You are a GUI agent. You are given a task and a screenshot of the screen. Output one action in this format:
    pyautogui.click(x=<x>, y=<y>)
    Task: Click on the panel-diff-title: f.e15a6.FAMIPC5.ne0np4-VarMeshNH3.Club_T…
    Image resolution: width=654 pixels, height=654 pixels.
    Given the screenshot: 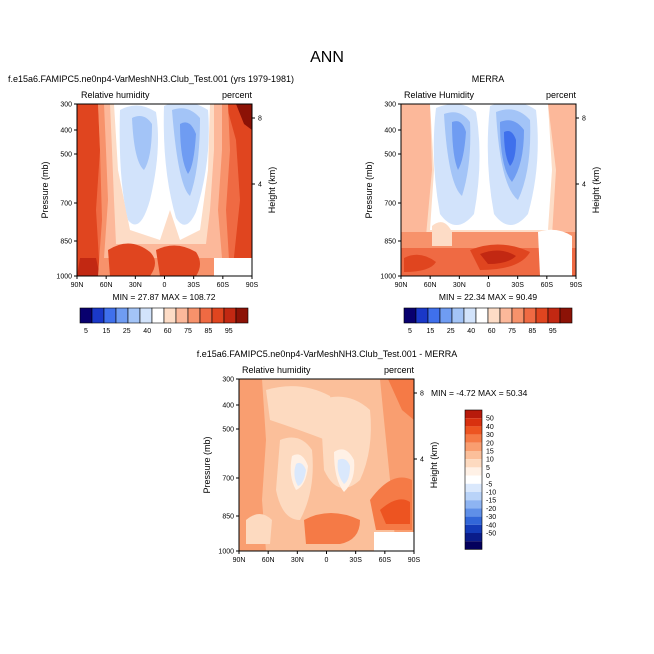 What is the action you would take?
    pyautogui.click(x=327, y=354)
    